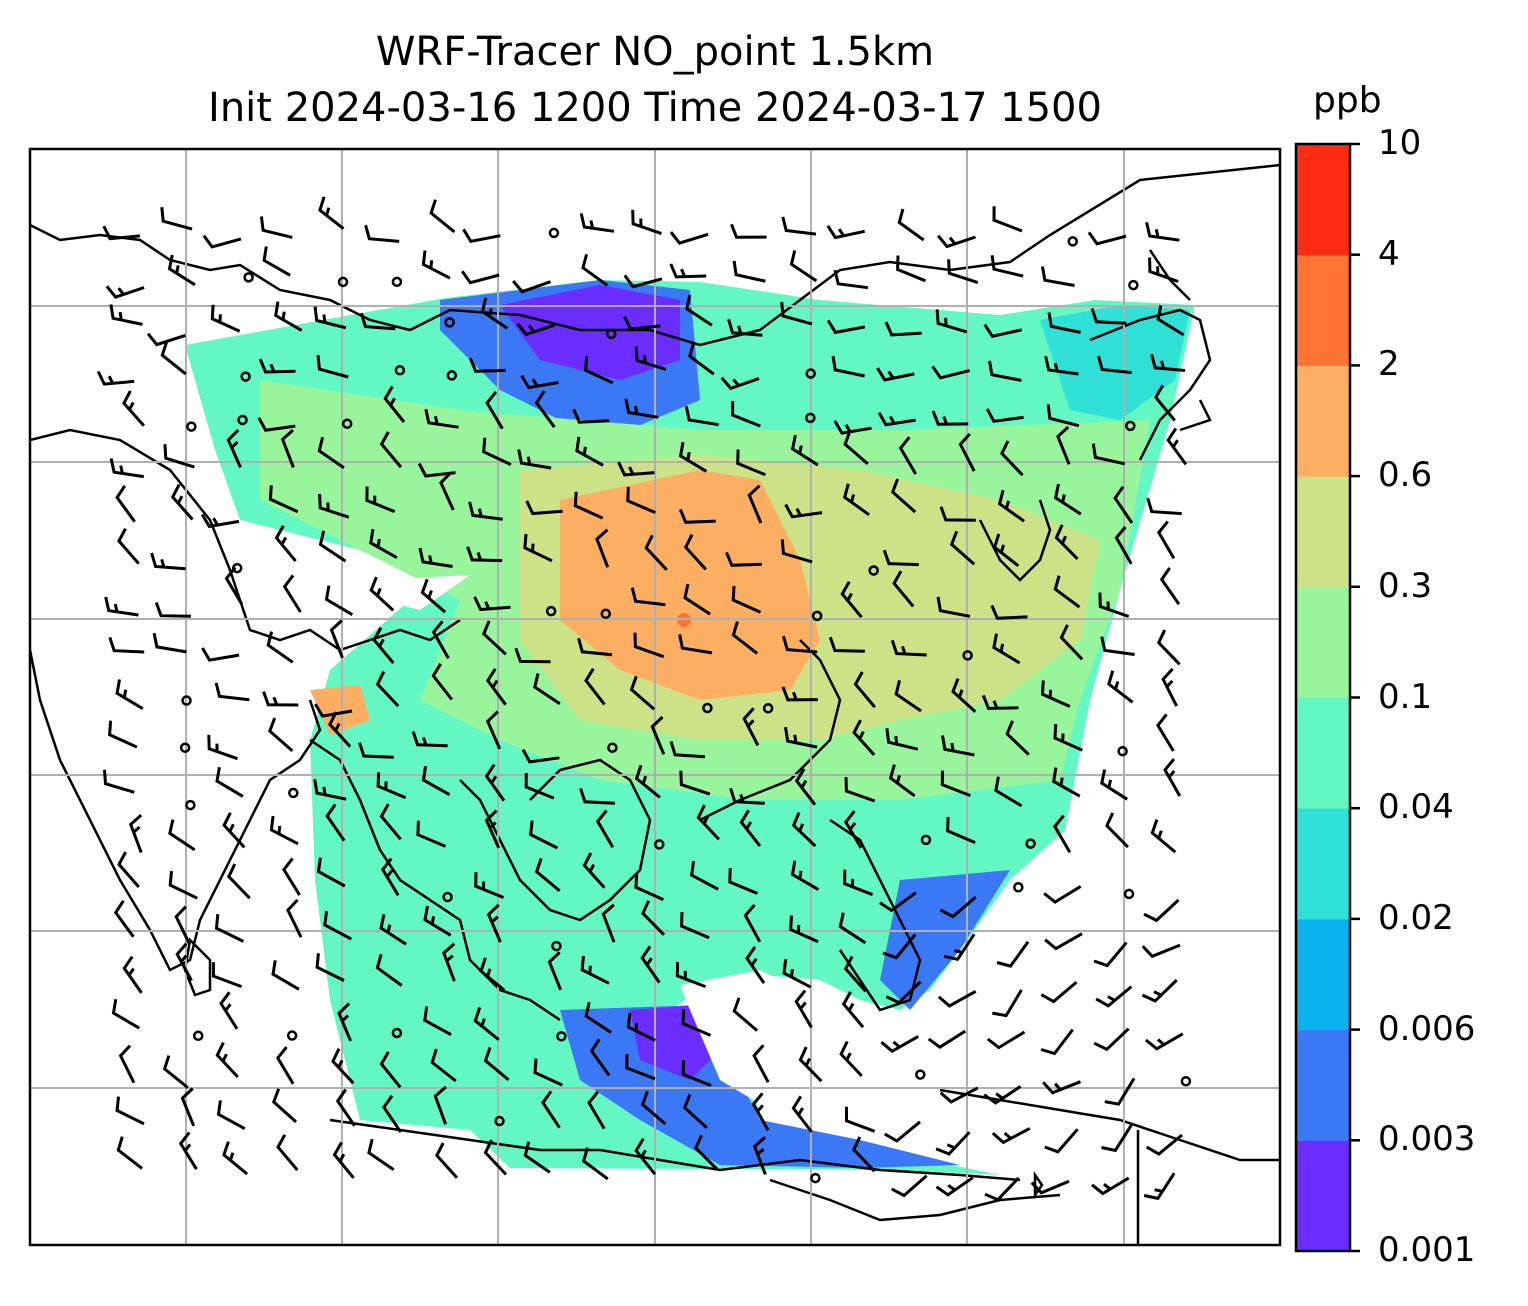 The image size is (1528, 1306). I want to click on colorbar-tick-label: 0.02, so click(1416, 917).